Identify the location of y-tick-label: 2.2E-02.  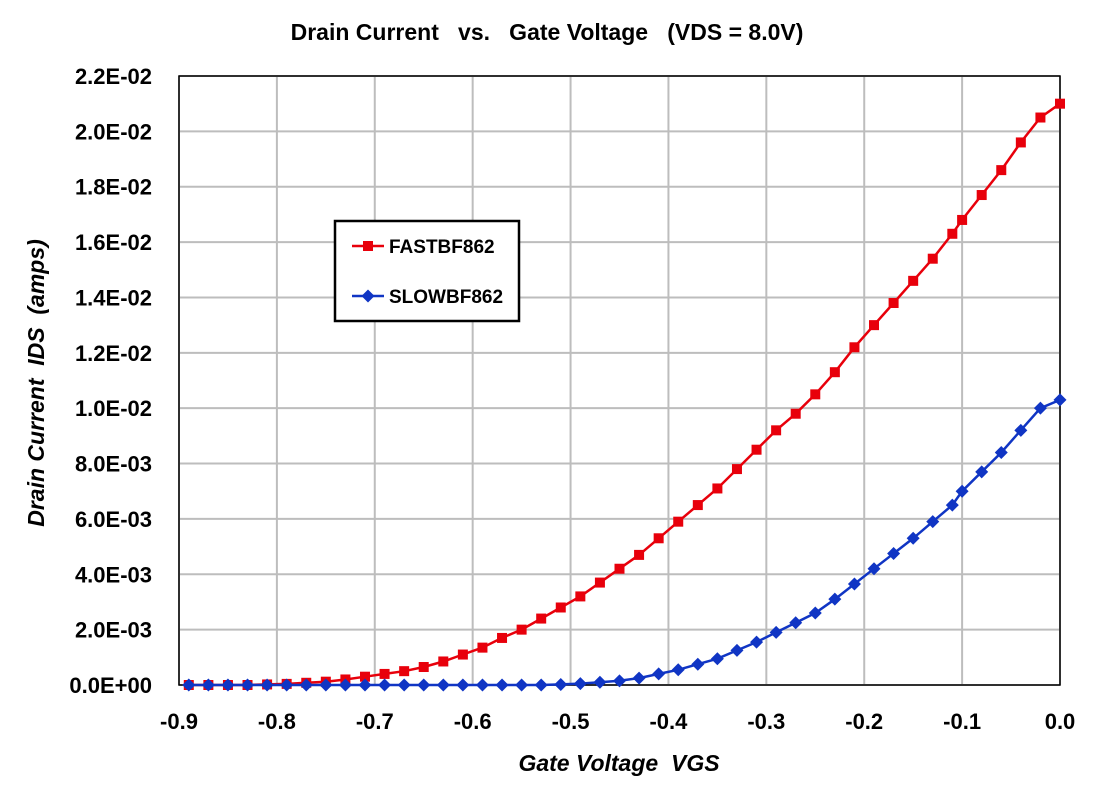
(113, 76).